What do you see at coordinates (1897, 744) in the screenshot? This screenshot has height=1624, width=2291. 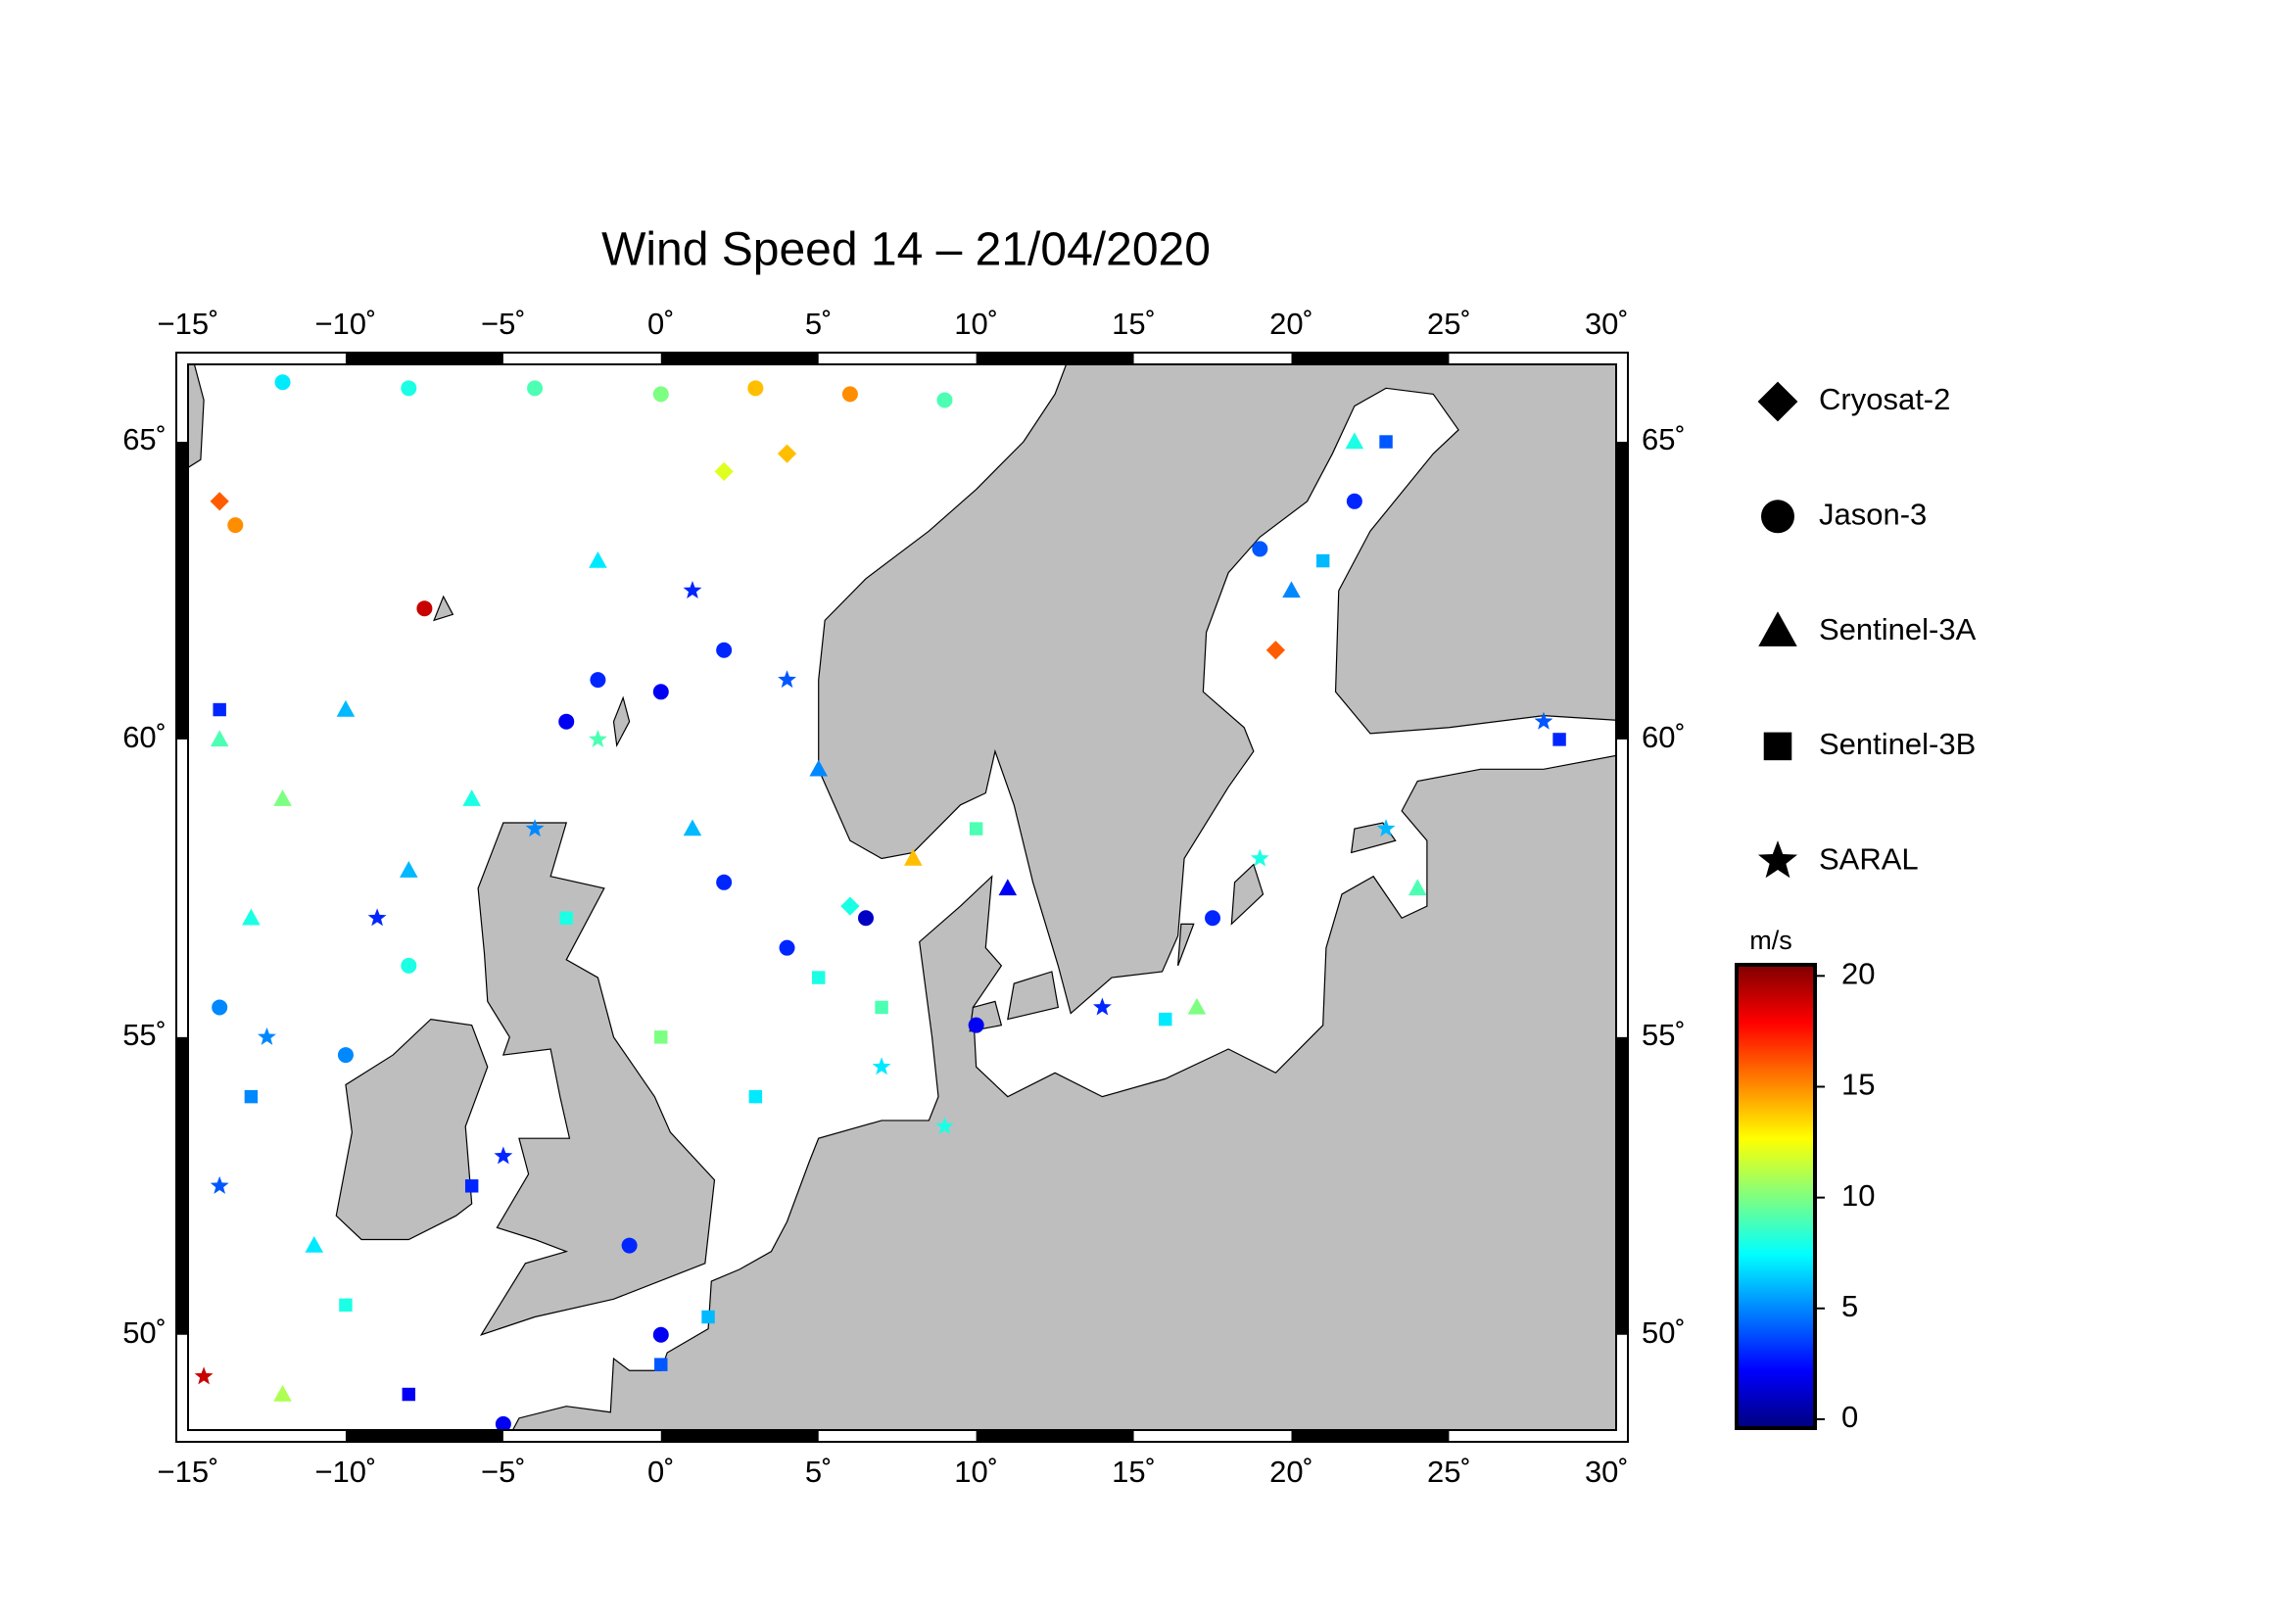 I see `legend-label: Sentinel-3B` at bounding box center [1897, 744].